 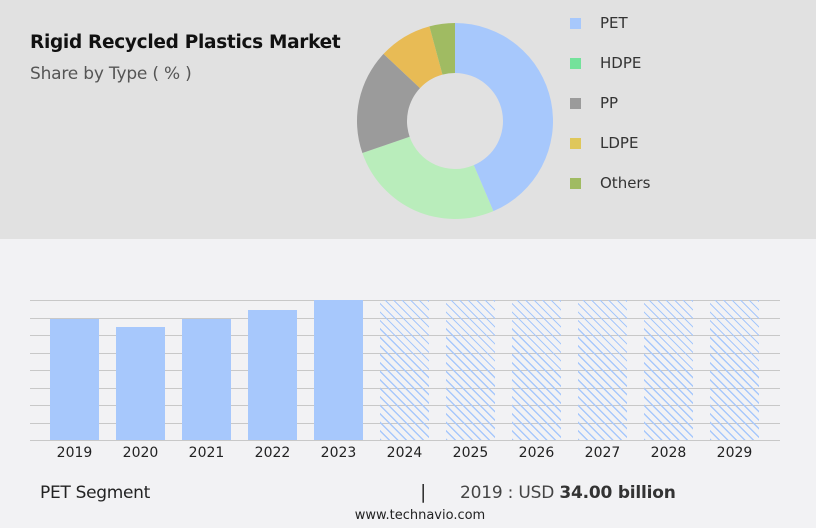 I want to click on bar-2027, so click(x=602, y=370).